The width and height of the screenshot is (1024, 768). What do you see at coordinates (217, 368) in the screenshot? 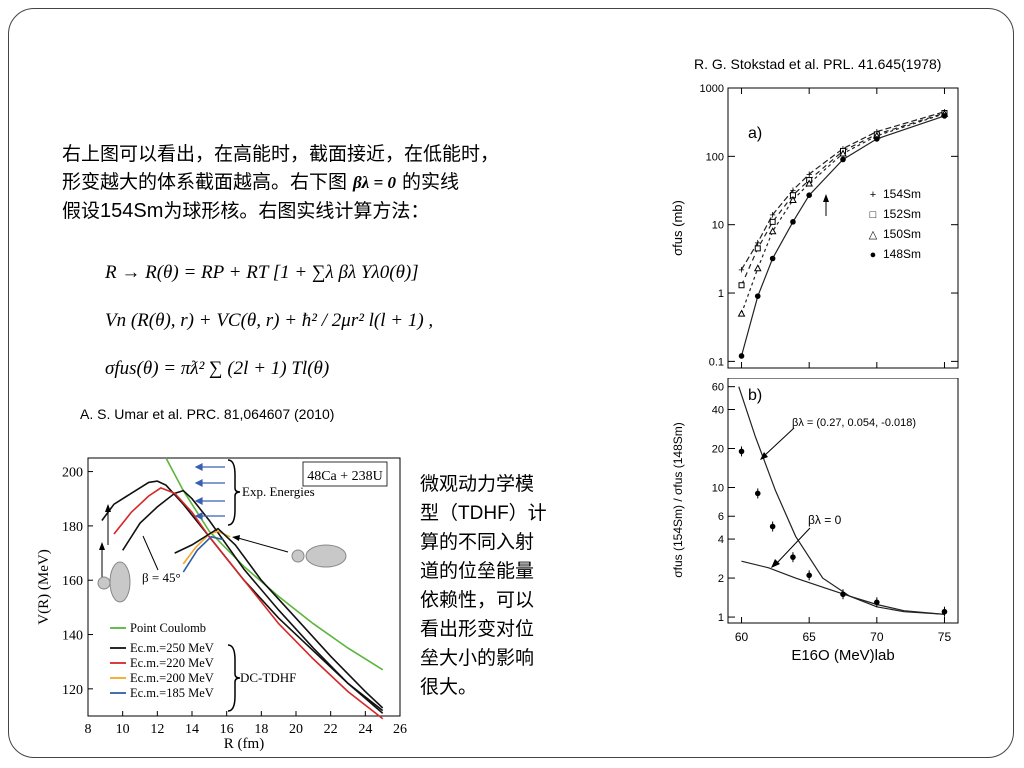
I see `formula-cross-section: σfus(θ) = πƛ² ∑ (2l + 1) Tl(θ)` at bounding box center [217, 368].